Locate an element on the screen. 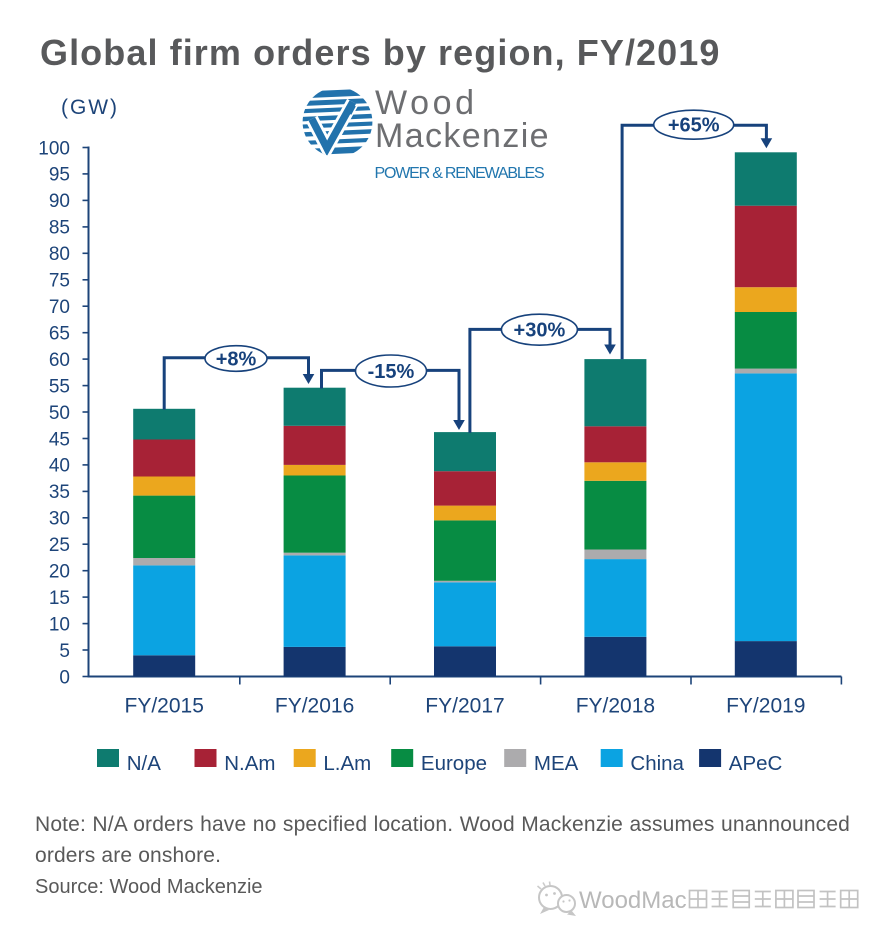 This screenshot has height=941, width=884. svg-text: 70 is located at coordinates (59, 307).